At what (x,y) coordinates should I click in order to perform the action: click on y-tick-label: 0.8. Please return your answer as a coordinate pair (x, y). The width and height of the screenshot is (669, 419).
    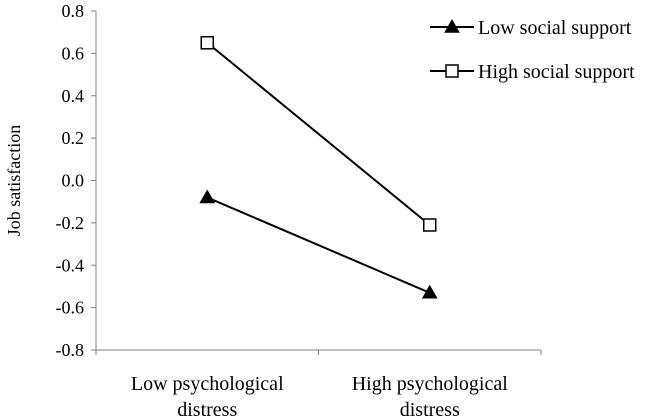
    Looking at the image, I should click on (73, 11).